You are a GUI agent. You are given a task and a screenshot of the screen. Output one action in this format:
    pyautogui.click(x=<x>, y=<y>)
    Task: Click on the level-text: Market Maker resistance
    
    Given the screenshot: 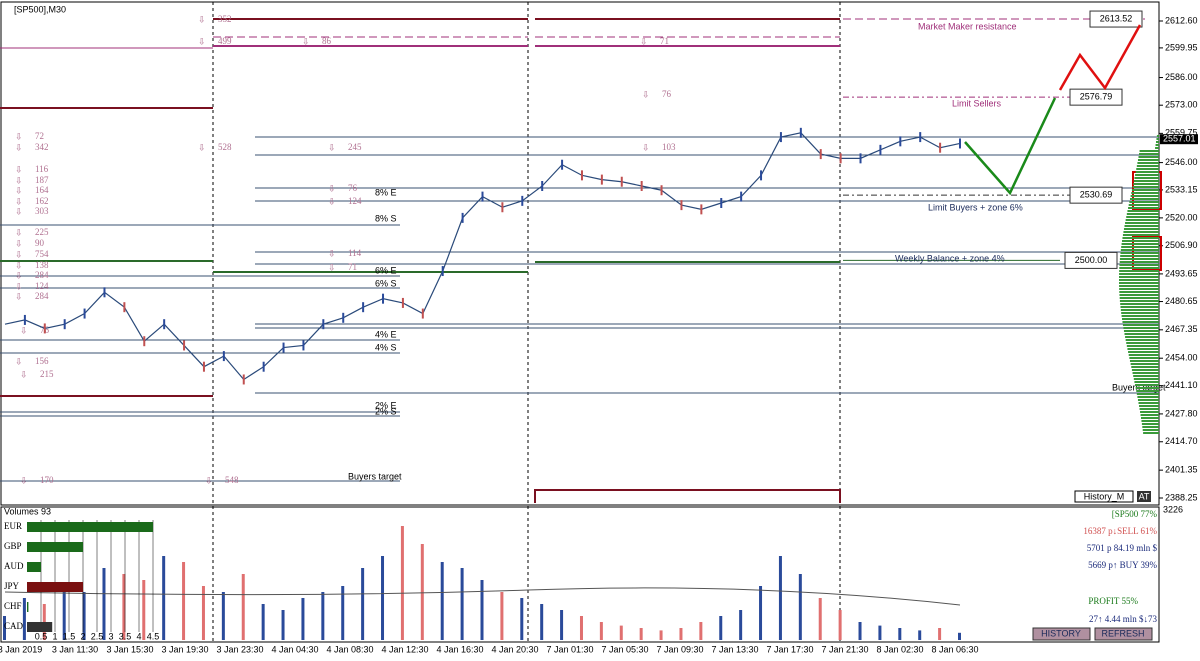 What is the action you would take?
    pyautogui.click(x=967, y=26)
    